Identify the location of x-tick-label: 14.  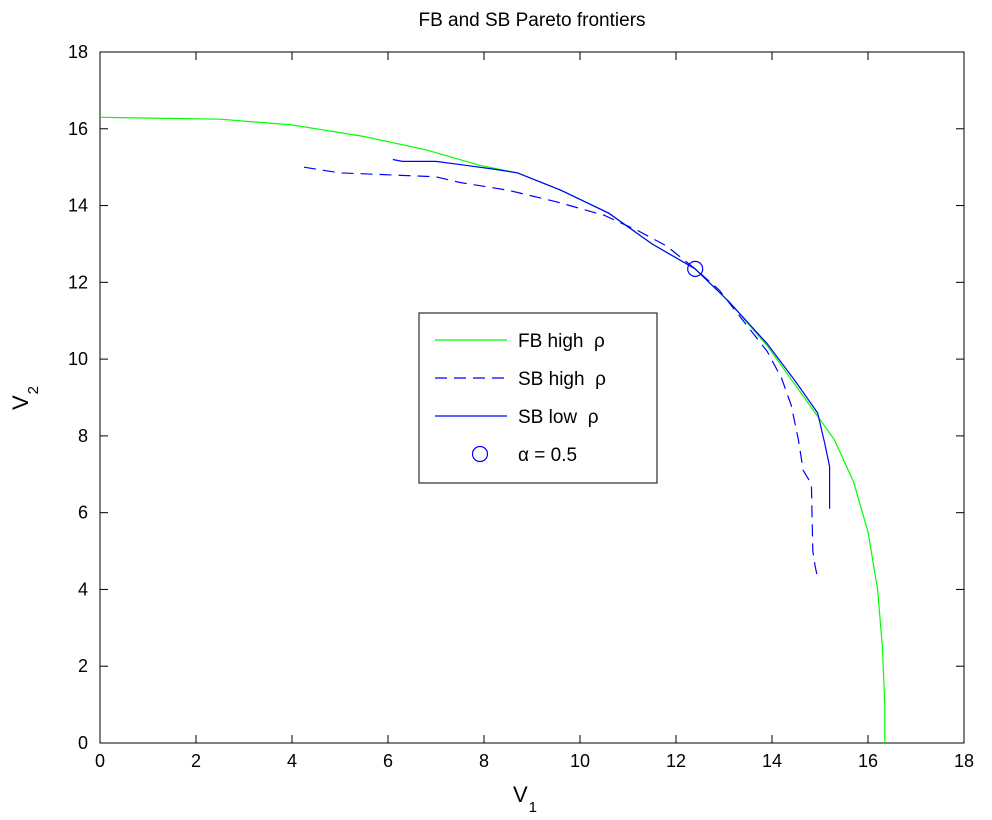
(772, 761).